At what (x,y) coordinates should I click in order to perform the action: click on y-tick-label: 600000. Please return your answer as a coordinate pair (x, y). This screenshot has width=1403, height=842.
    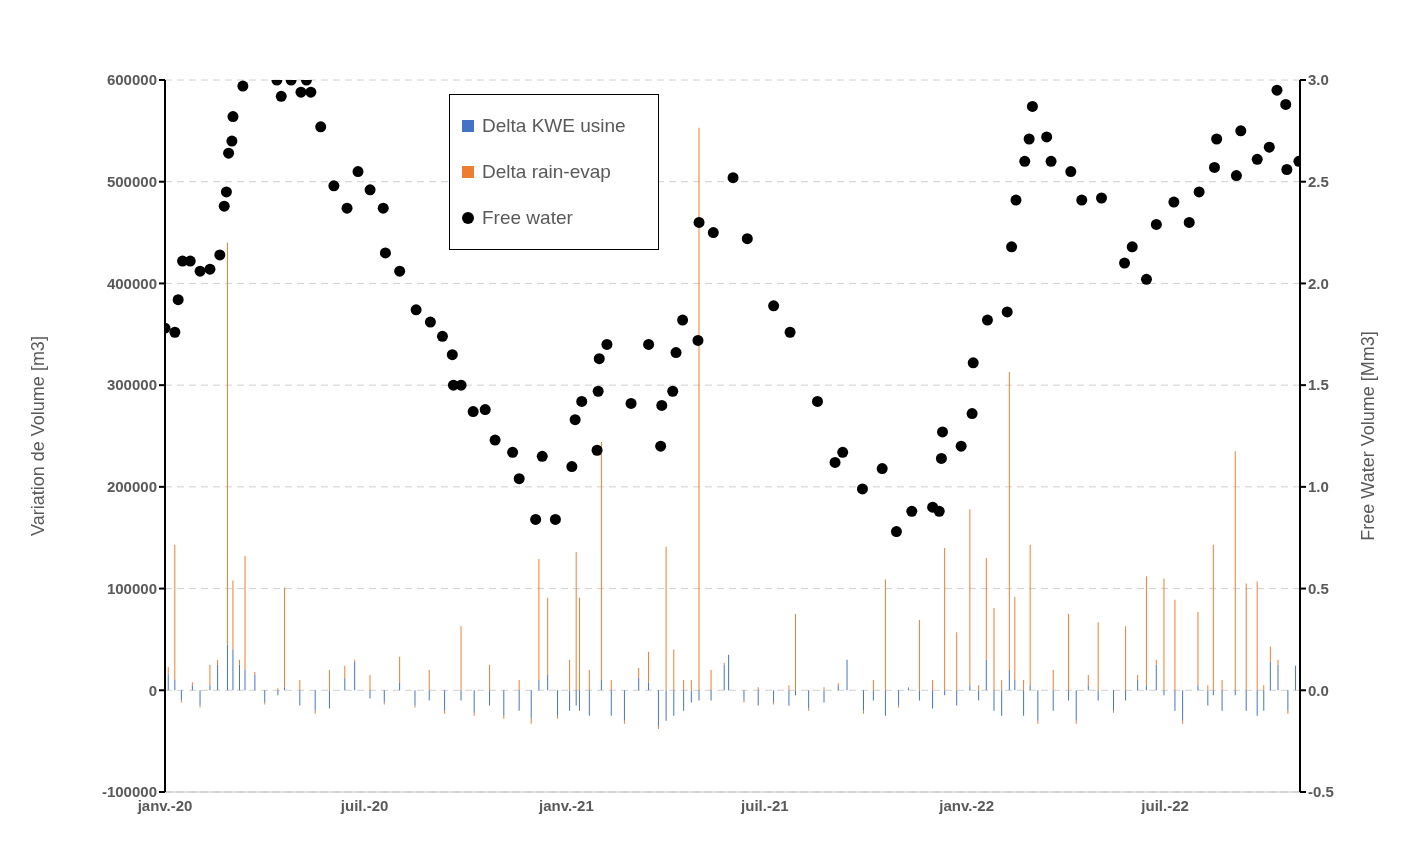
    Looking at the image, I should click on (131, 80).